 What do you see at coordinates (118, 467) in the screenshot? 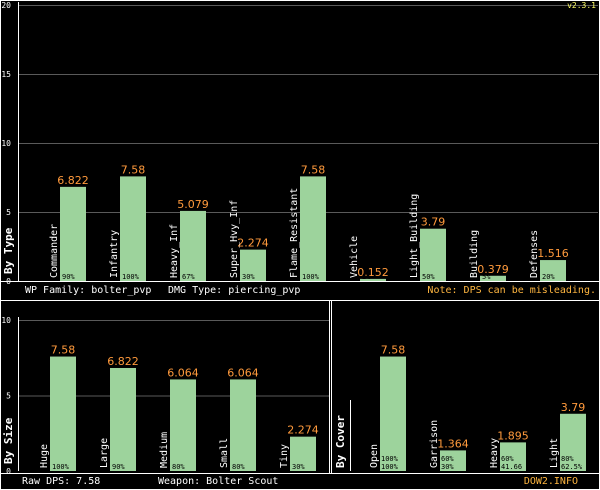
I see `percent-label-size-1: 90%` at bounding box center [118, 467].